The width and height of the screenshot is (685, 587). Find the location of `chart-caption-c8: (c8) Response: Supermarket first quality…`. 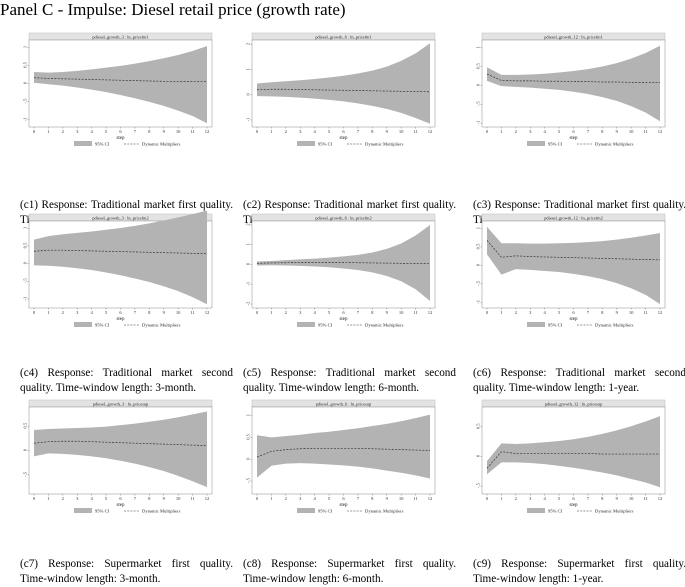

chart-caption-c8: (c8) Response: Supermarket first quality… is located at coordinates (349, 571).